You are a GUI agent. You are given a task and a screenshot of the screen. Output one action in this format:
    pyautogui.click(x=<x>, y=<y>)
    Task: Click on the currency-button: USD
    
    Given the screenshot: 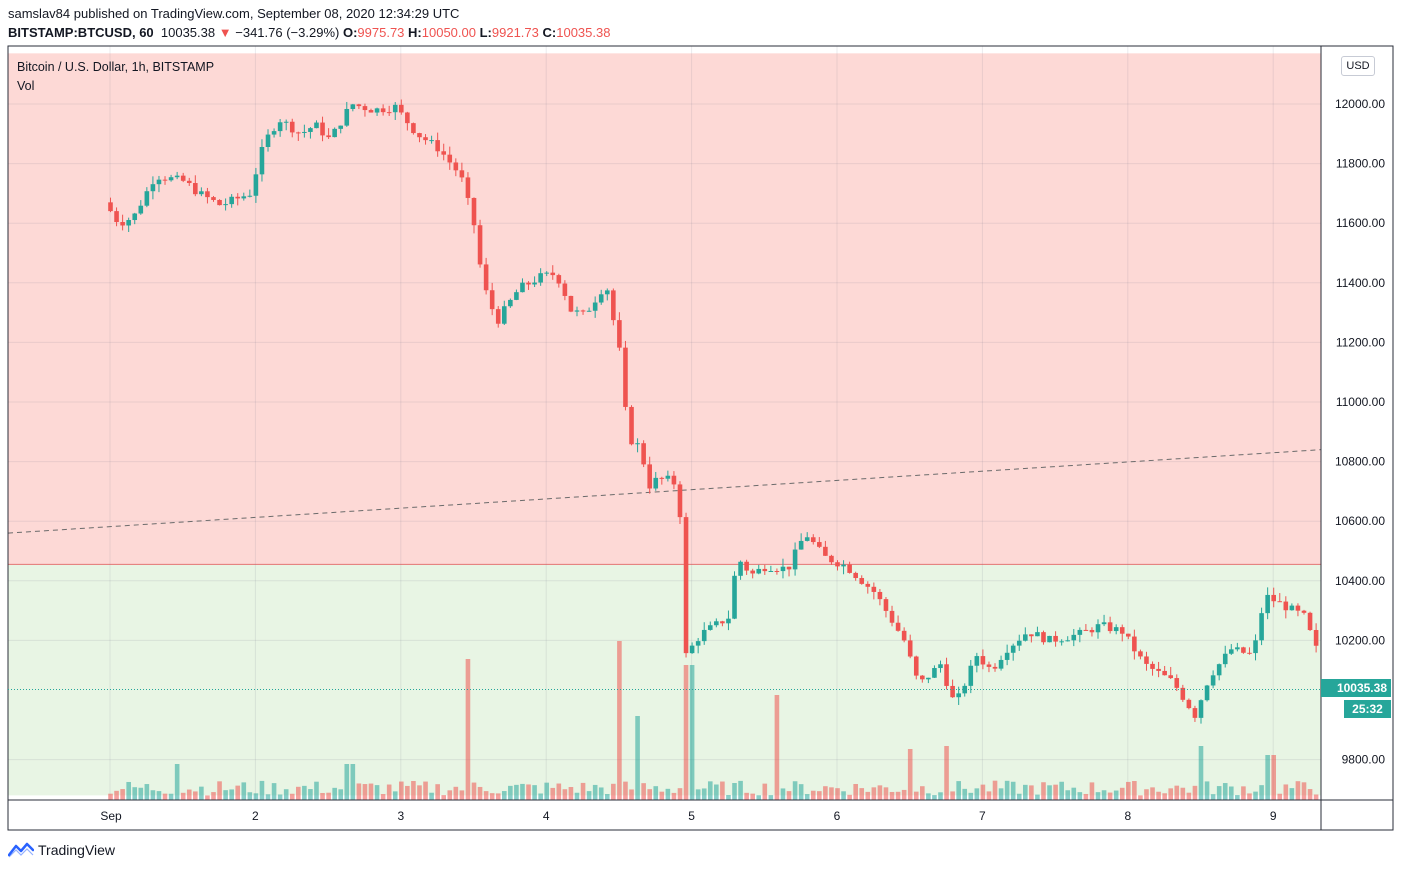 What is the action you would take?
    pyautogui.click(x=1358, y=66)
    